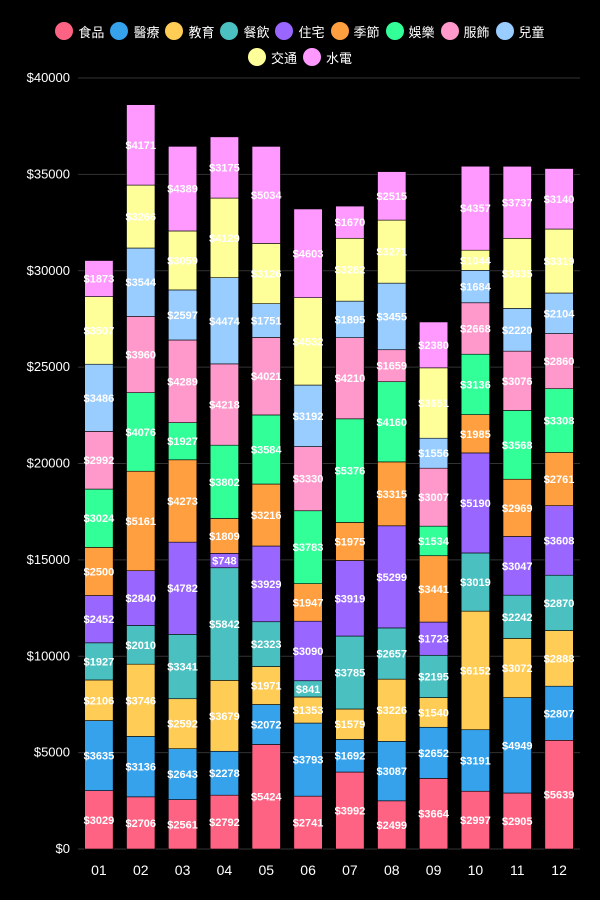 Image resolution: width=600 pixels, height=900 pixels. I want to click on legend-item: 教育, so click(189, 31).